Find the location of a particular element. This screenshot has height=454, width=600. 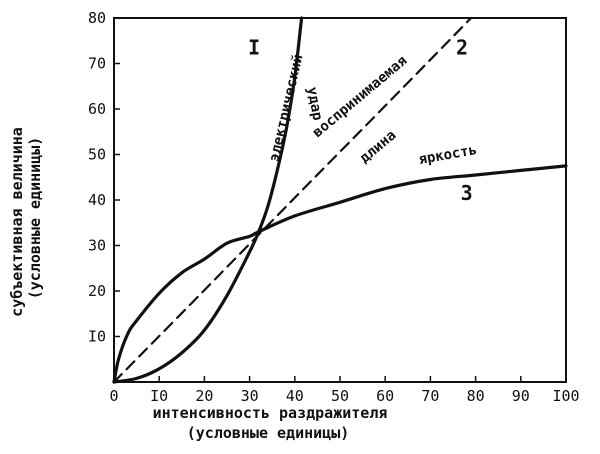

x-tick-label: I00 is located at coordinates (565, 396).